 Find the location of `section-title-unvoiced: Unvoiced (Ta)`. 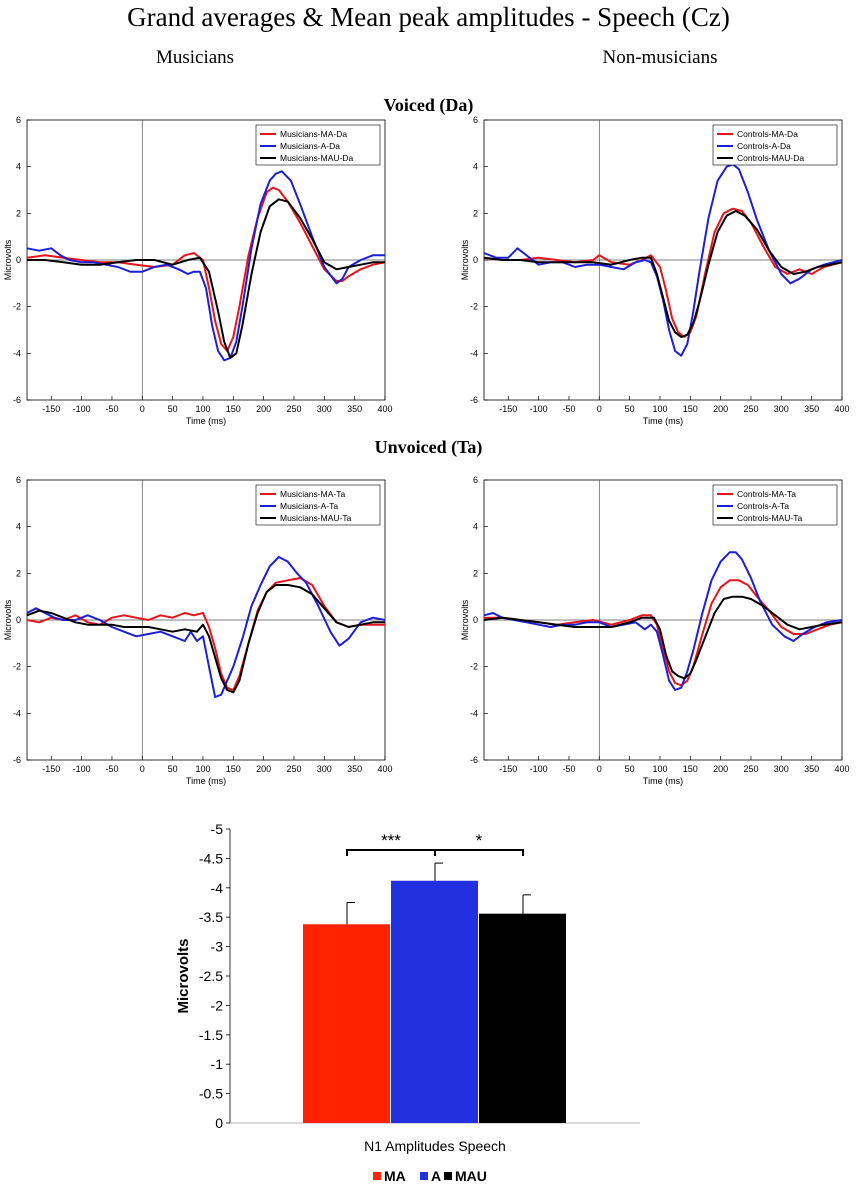

section-title-unvoiced: Unvoiced (Ta) is located at coordinates (428, 447).